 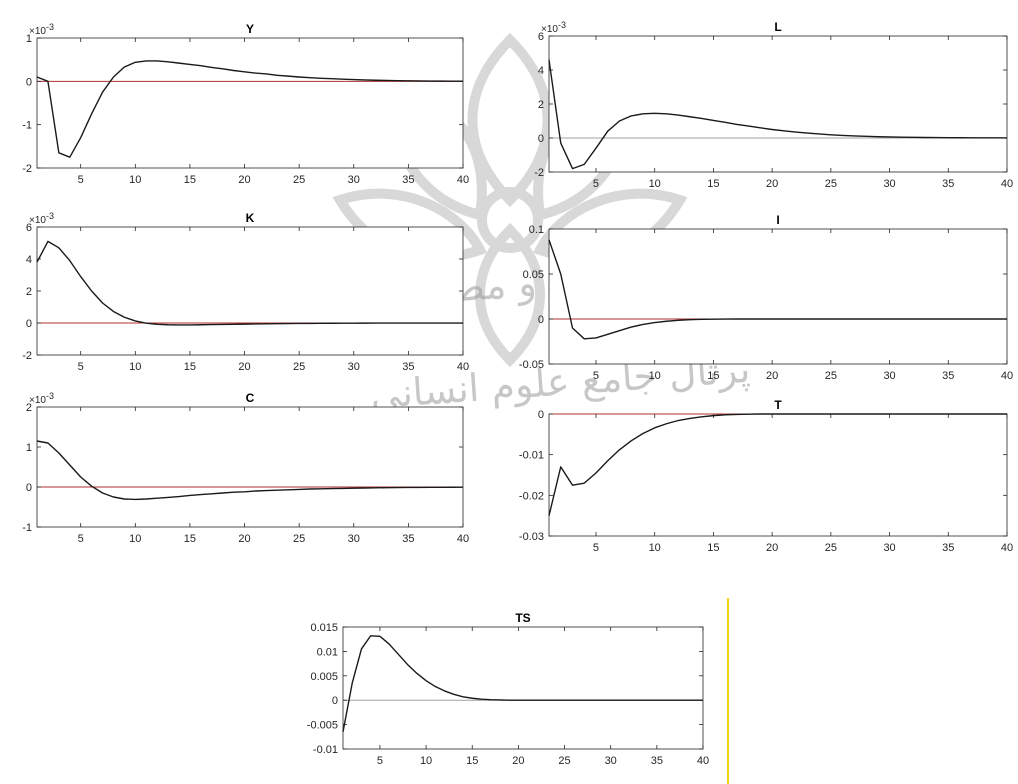 What do you see at coordinates (250, 29) in the screenshot?
I see `chart-title: Y` at bounding box center [250, 29].